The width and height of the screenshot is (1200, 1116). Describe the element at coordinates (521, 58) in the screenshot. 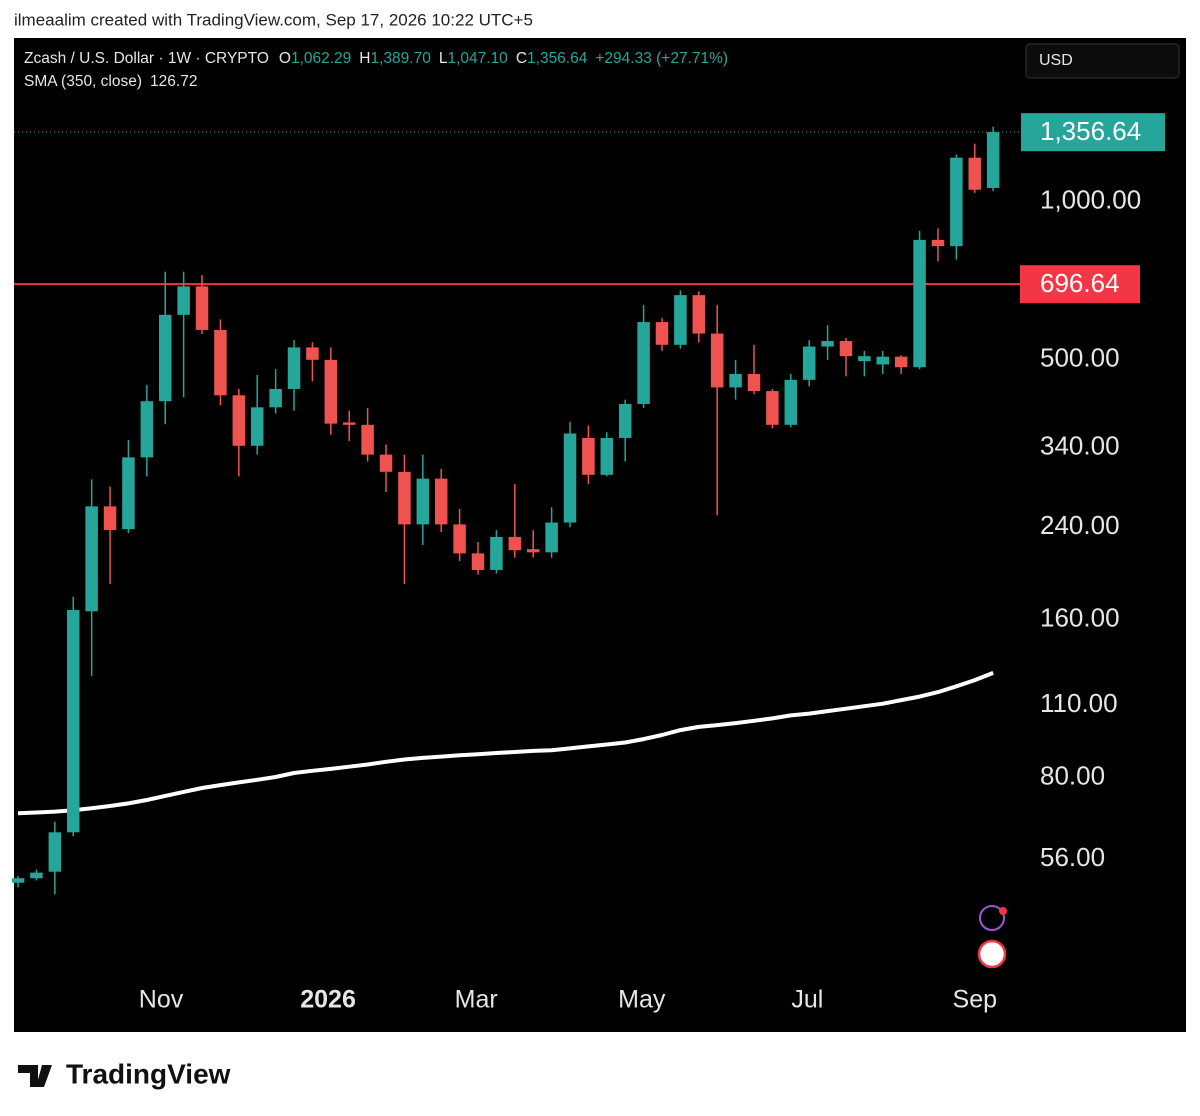

I see `legend-key: C` at that location.